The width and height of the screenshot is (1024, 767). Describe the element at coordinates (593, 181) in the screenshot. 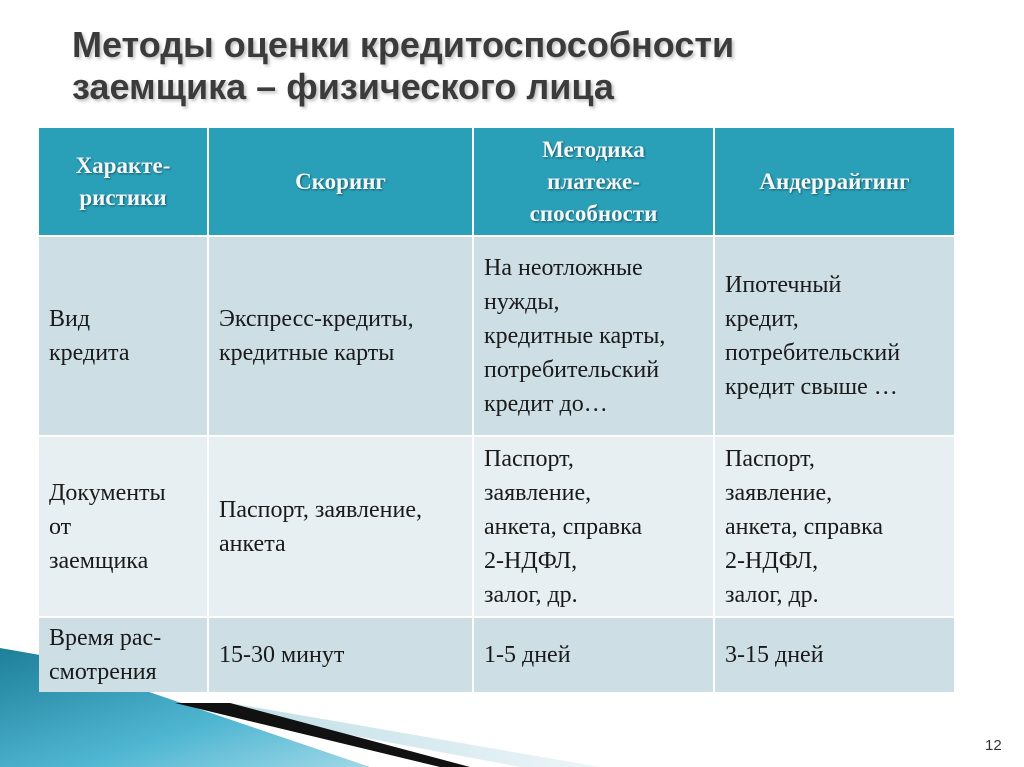

I see `header-solvency-method: Методика платеже- способности` at that location.